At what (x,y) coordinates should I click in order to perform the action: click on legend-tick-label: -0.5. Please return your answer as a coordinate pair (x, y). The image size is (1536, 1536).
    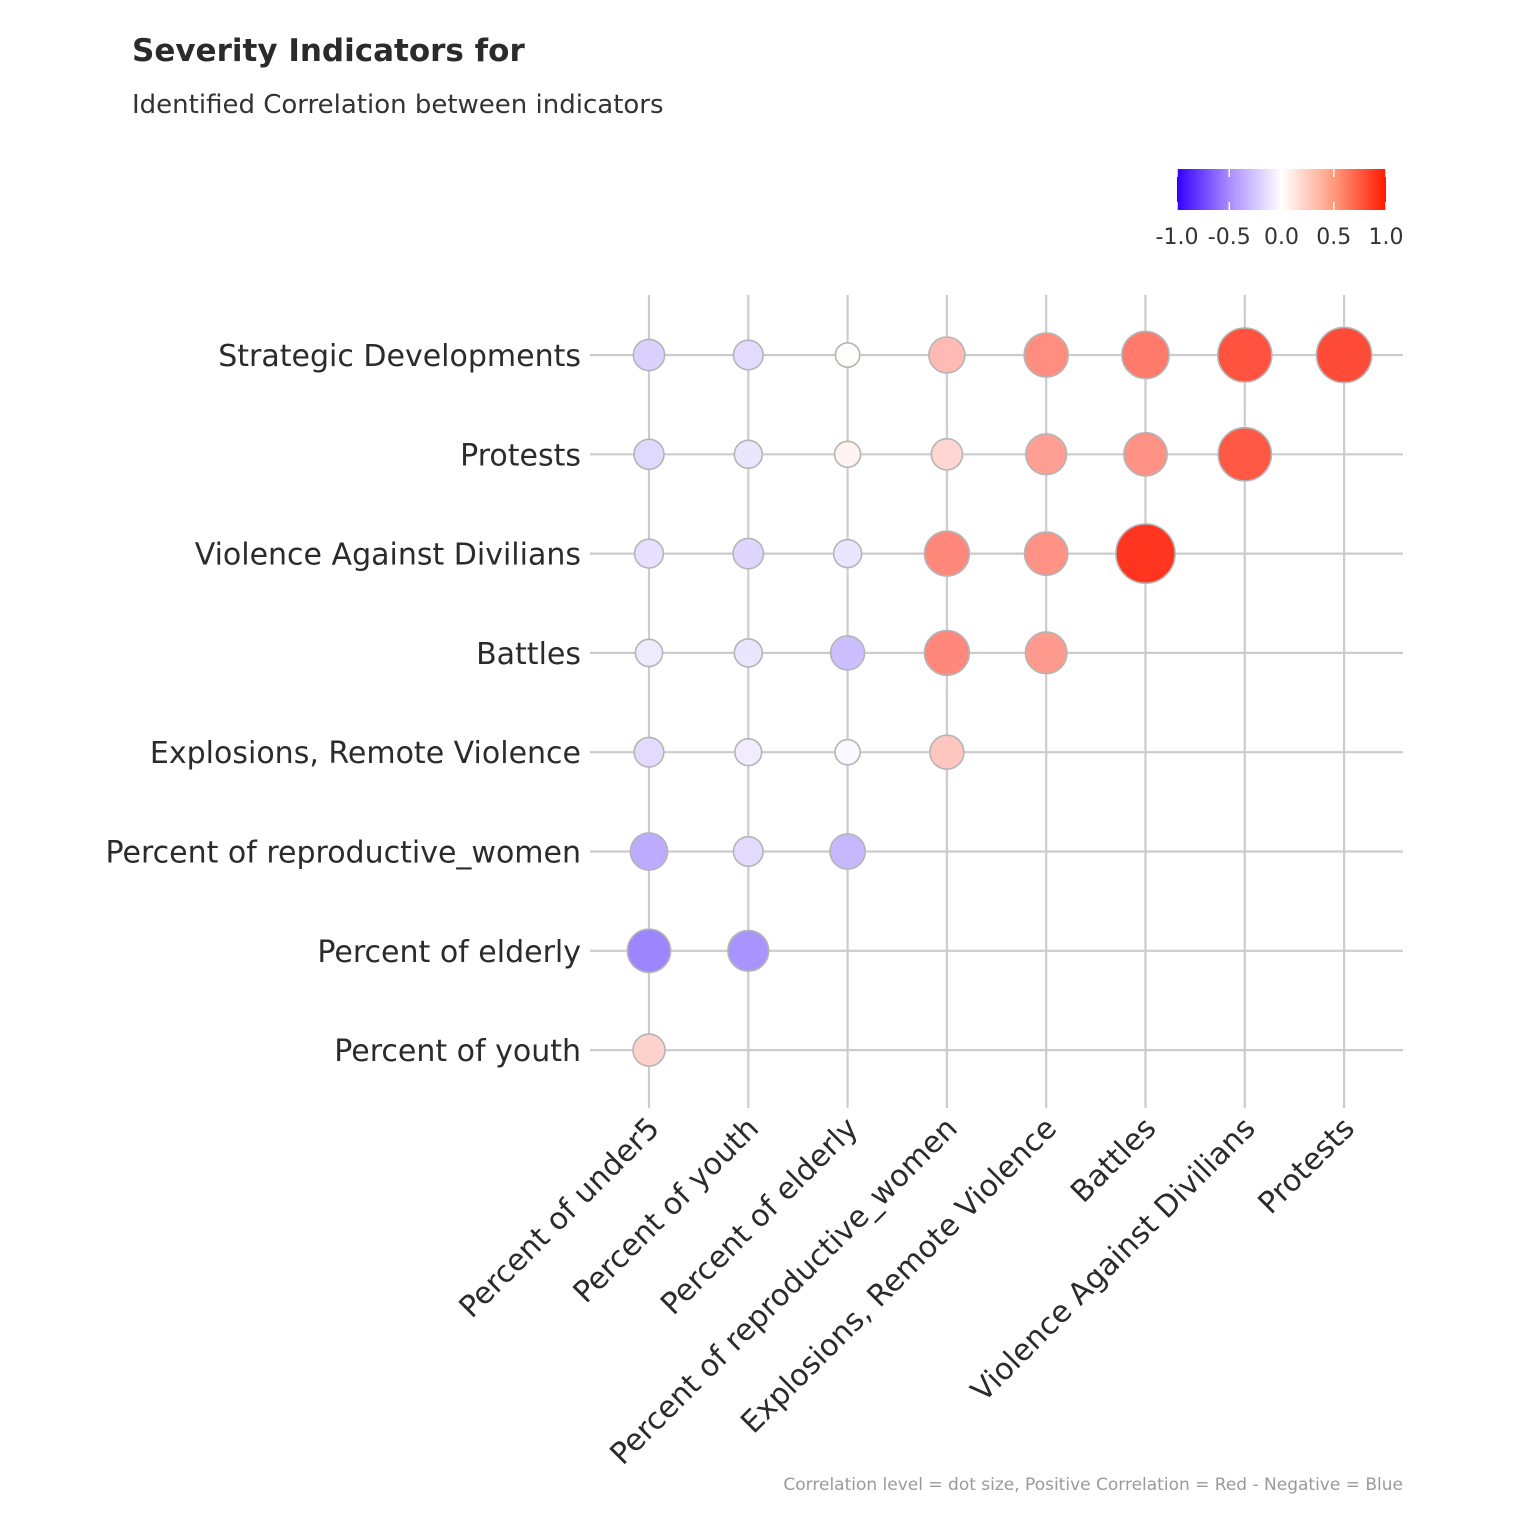
    Looking at the image, I should click on (1229, 237).